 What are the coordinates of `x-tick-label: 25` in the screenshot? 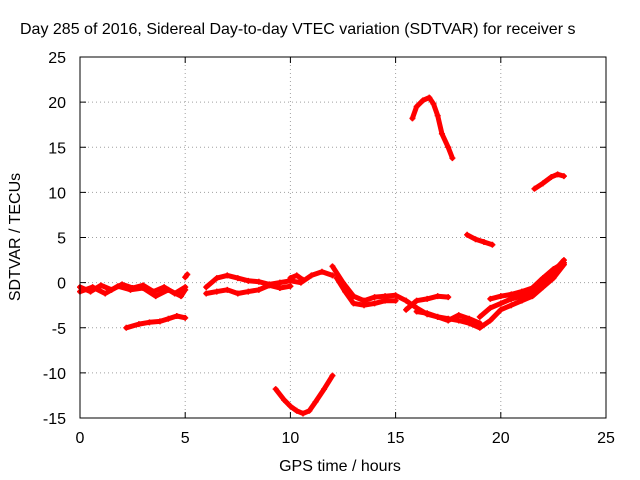 It's located at (606, 438).